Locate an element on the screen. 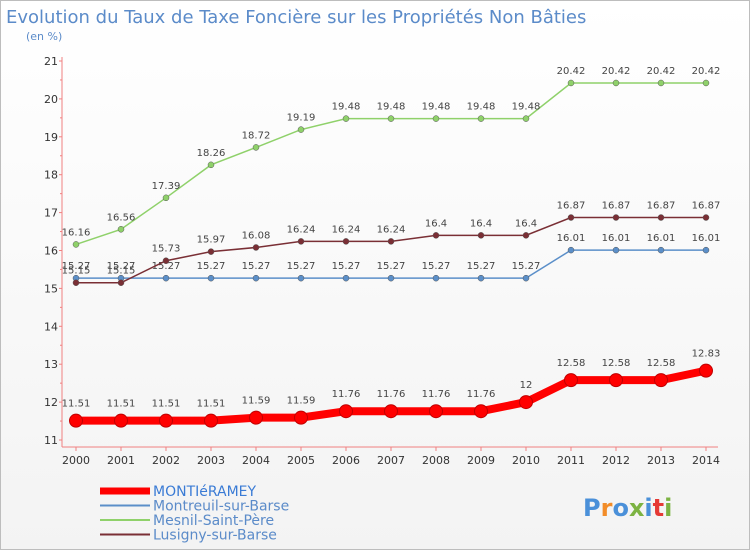  y-tick-label: 13 is located at coordinates (51, 364).